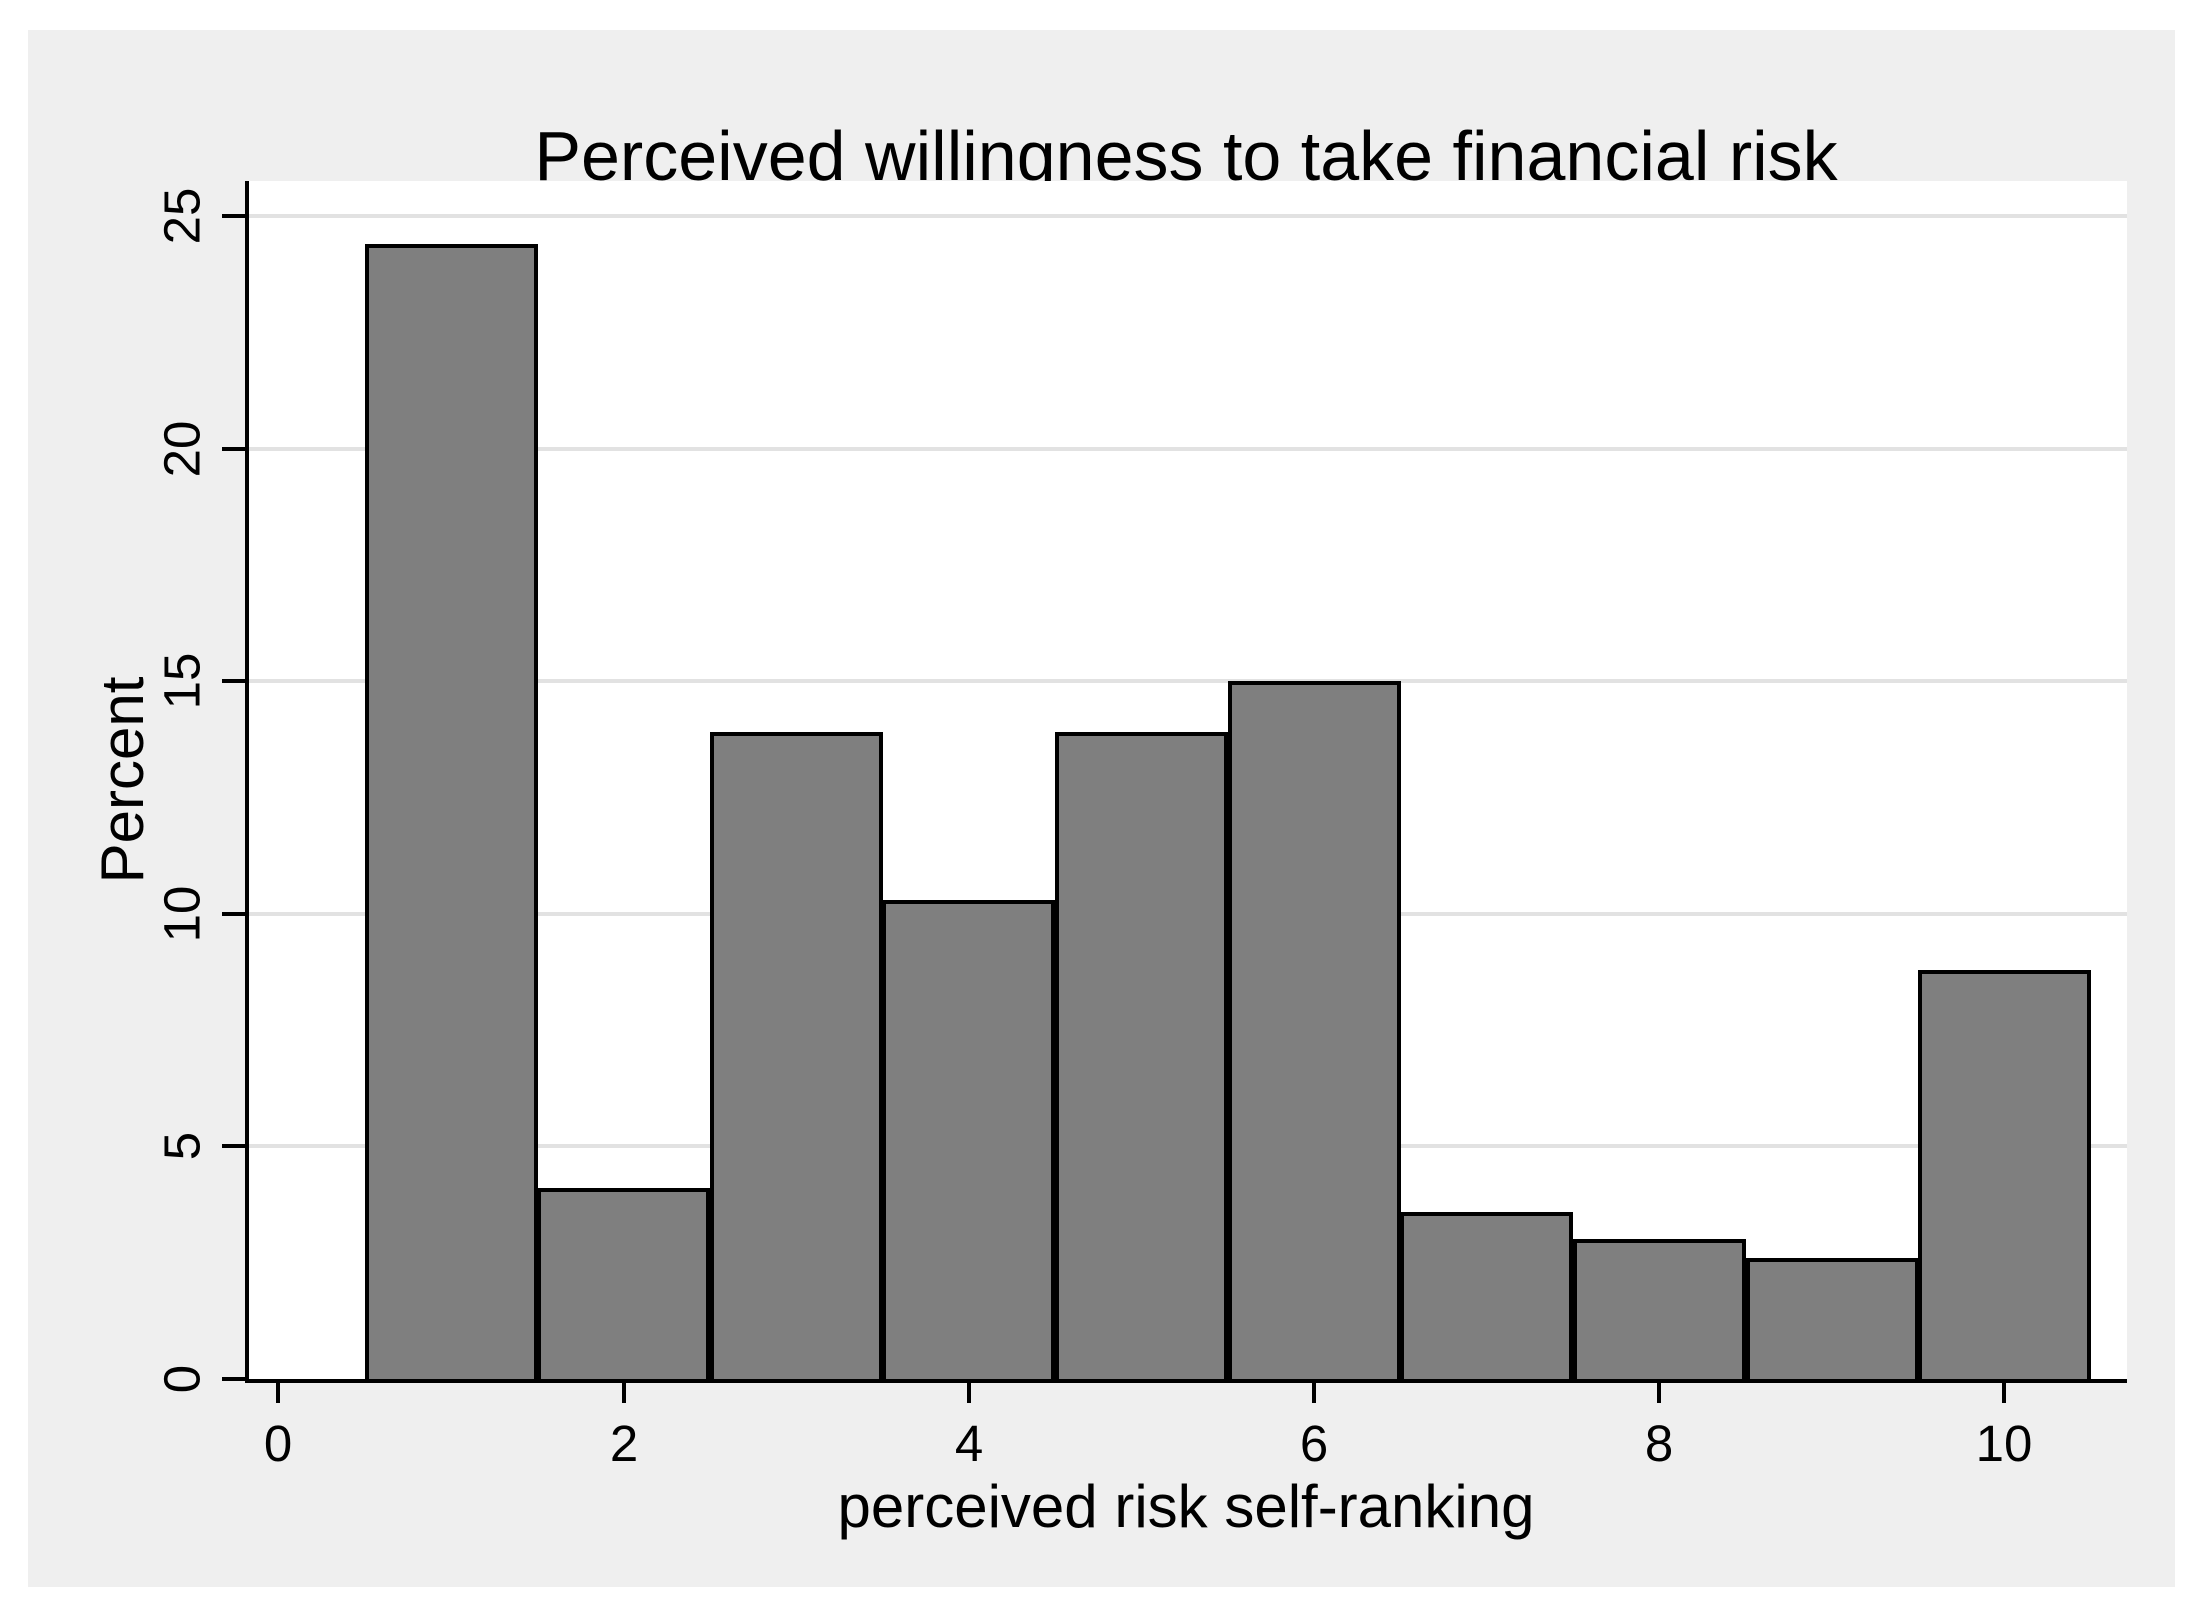 This screenshot has width=2201, height=1616. I want to click on y-tick-label: 0, so click(182, 1379).